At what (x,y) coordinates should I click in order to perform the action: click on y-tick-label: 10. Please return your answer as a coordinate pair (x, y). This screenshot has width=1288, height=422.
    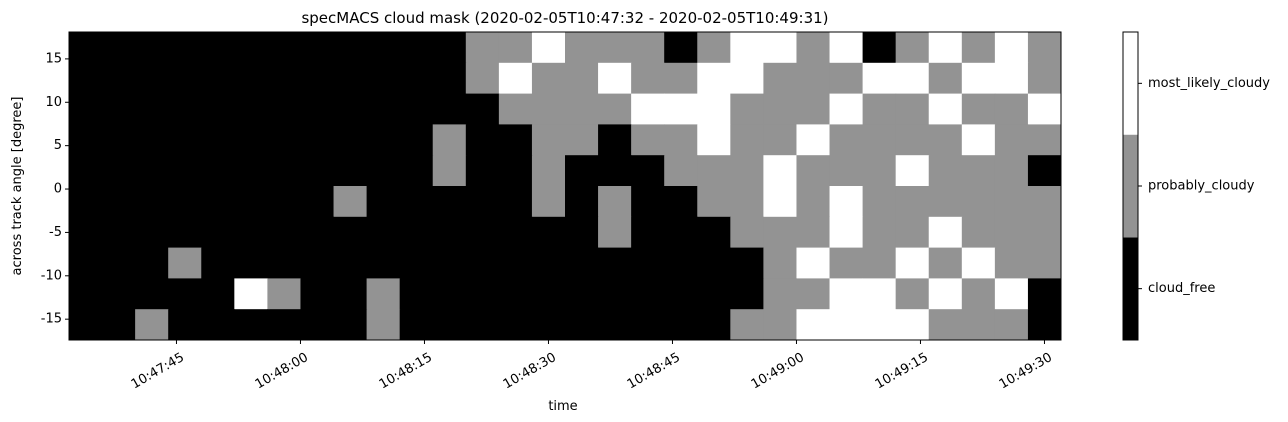
    Looking at the image, I should click on (53, 102).